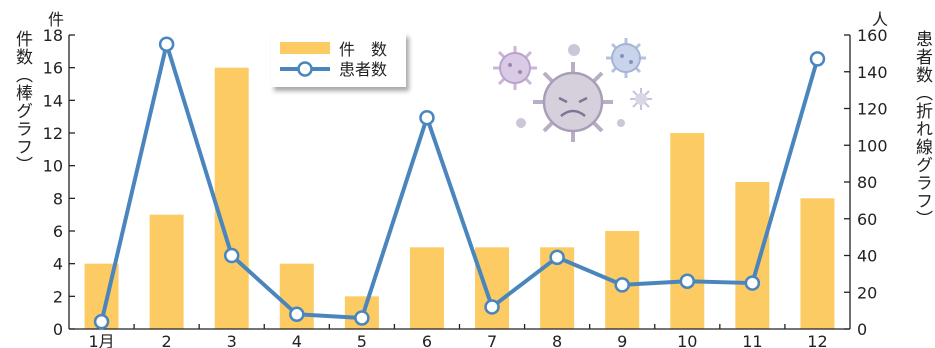  I want to click on left-tick-label: 16, so click(53, 68).